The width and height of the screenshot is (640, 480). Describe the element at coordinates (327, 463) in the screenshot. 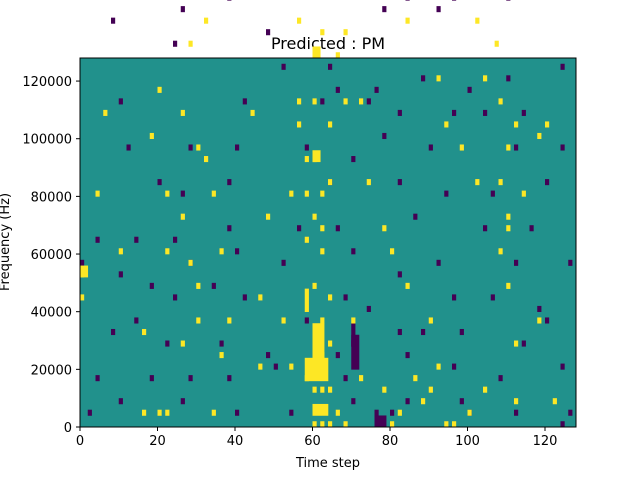

I see `x-axis-label: Time step` at that location.